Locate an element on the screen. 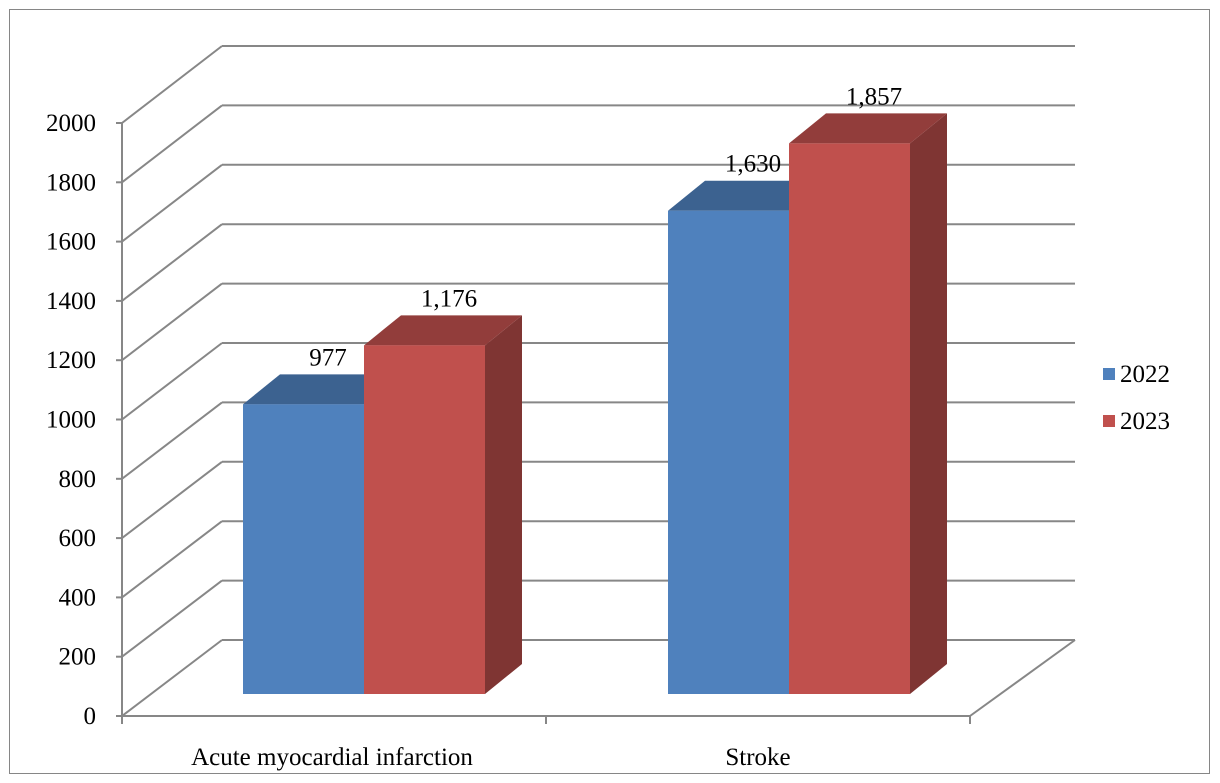  y-tick-label: 1600 is located at coordinates (71, 242).